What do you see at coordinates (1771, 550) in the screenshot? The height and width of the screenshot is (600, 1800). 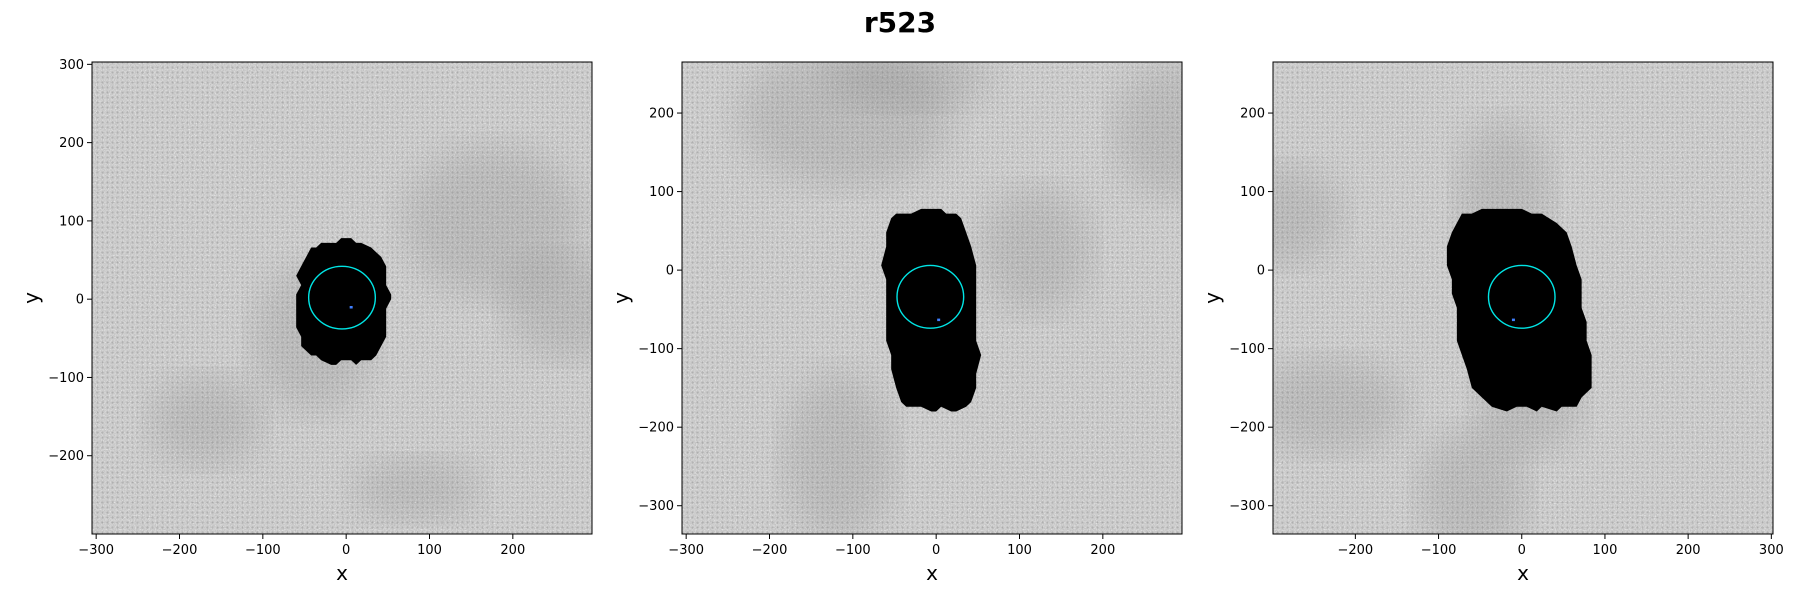 I see `x-tick-label: 300` at bounding box center [1771, 550].